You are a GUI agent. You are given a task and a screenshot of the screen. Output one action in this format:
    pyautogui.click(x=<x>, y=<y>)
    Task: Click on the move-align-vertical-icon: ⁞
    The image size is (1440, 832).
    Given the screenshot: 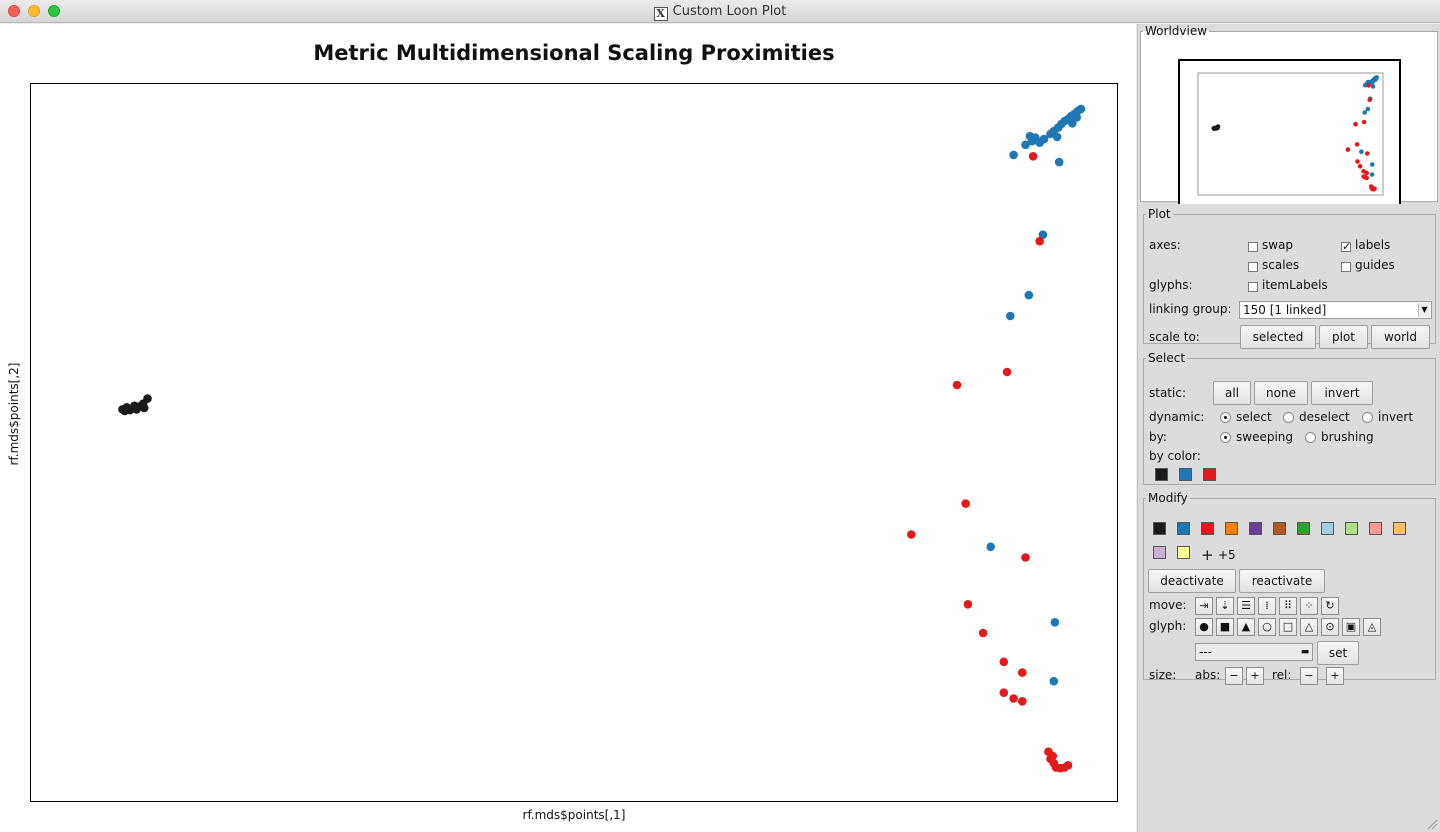 What is the action you would take?
    pyautogui.click(x=1267, y=606)
    